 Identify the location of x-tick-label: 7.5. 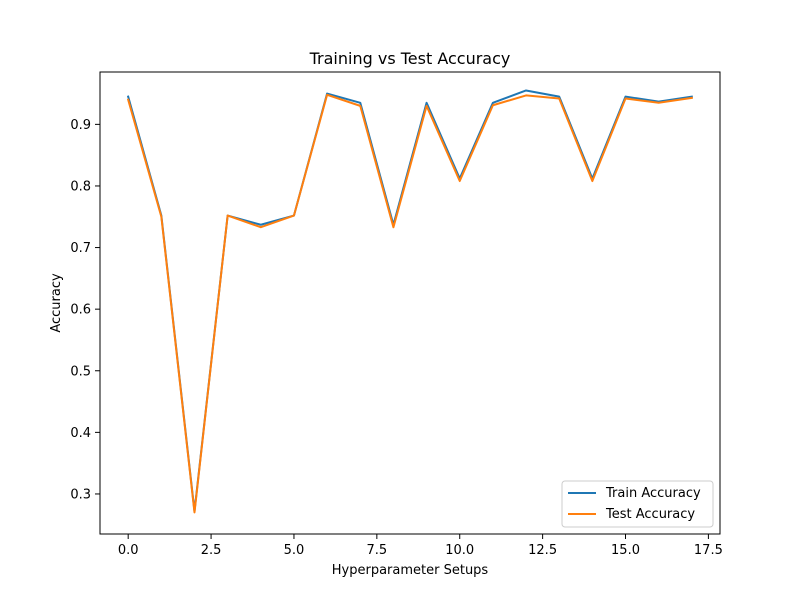
(377, 550).